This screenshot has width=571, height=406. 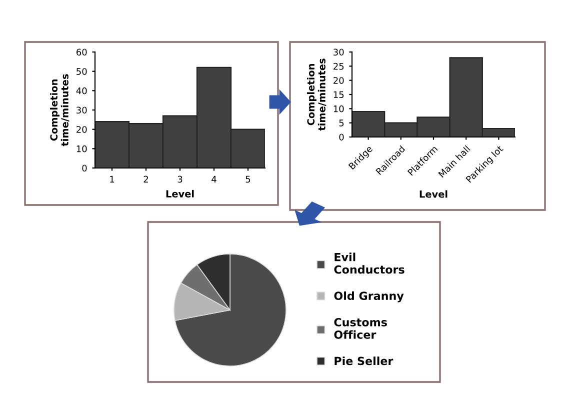 What do you see at coordinates (81, 90) in the screenshot?
I see `y-tick-label: 40` at bounding box center [81, 90].